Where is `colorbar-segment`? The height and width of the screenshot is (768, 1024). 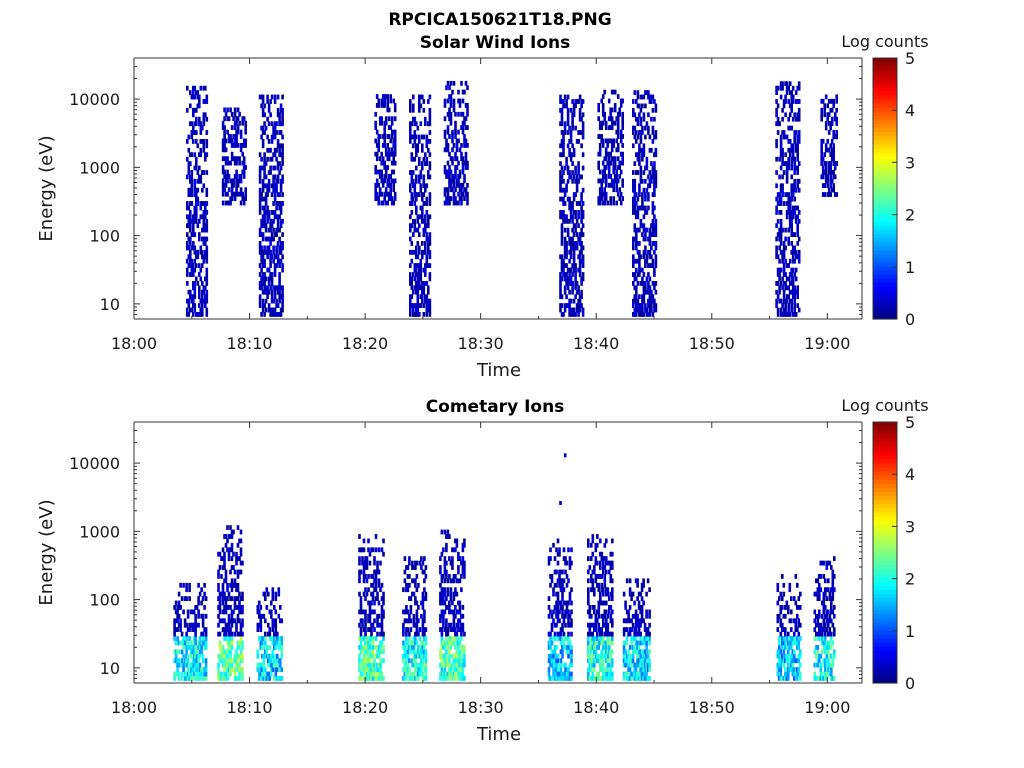 colorbar-segment is located at coordinates (885, 166).